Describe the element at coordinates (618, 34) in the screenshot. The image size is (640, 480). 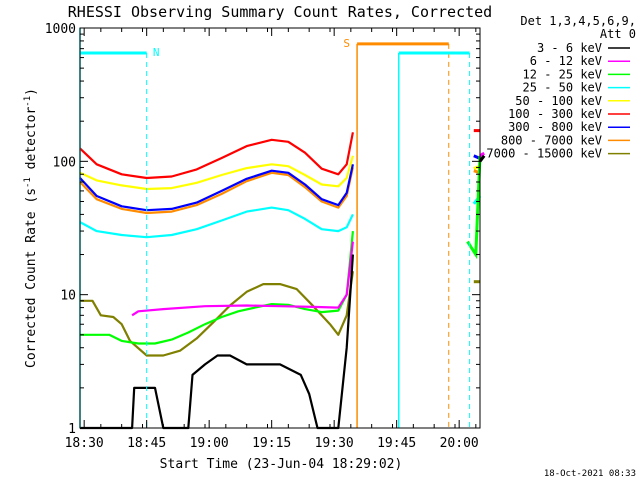
I see `legend-header-2: Att 0` at that location.